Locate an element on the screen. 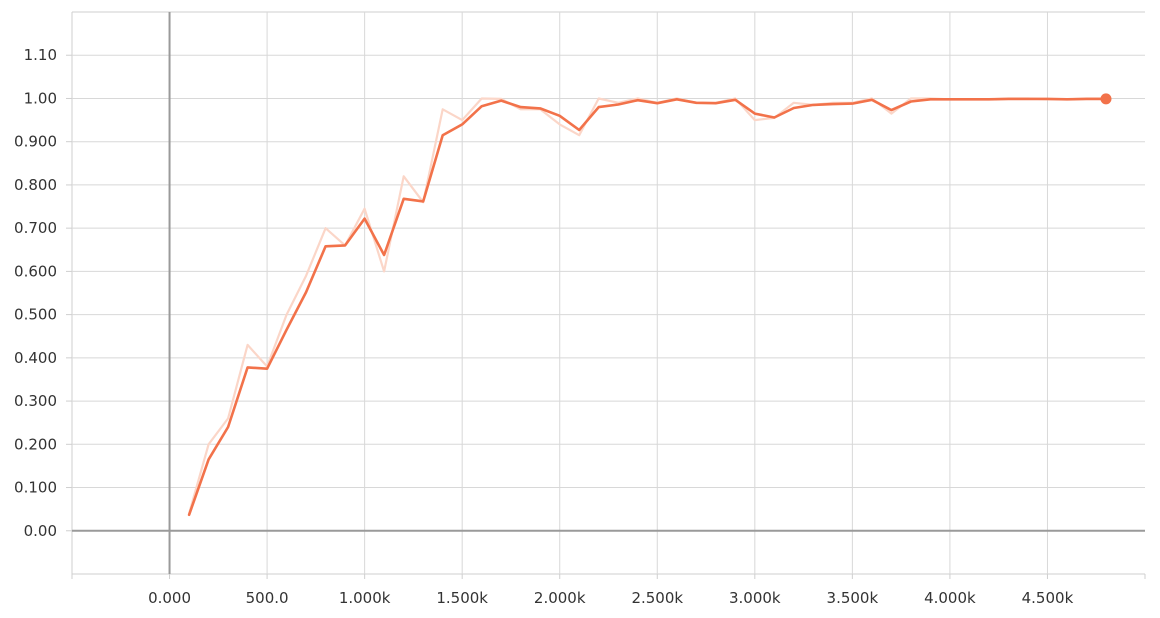 Image resolution: width=1160 pixels, height=618 pixels. x-tick-label: 4.500k is located at coordinates (1048, 598).